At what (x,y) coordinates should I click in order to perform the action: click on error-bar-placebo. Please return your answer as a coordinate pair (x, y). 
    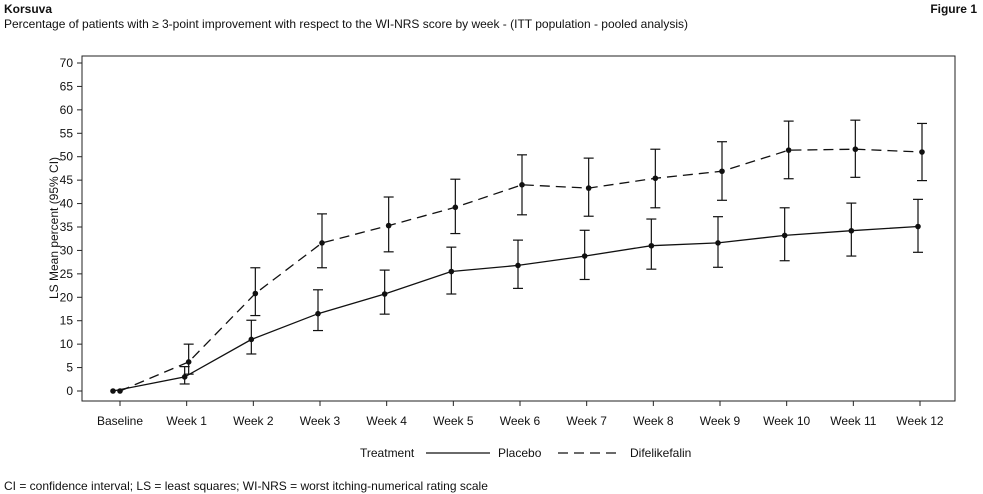
    Looking at the image, I should click on (318, 310).